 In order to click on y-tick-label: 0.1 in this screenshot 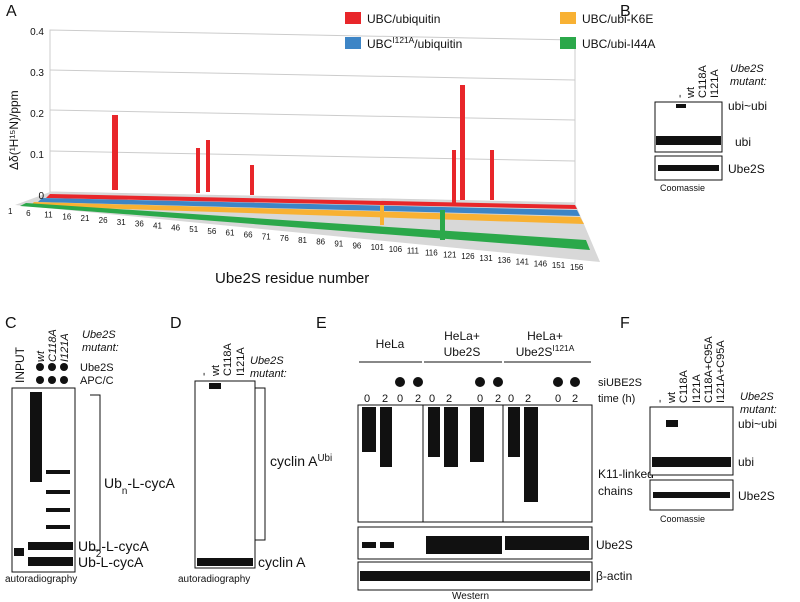, I will do `click(37, 155)`.